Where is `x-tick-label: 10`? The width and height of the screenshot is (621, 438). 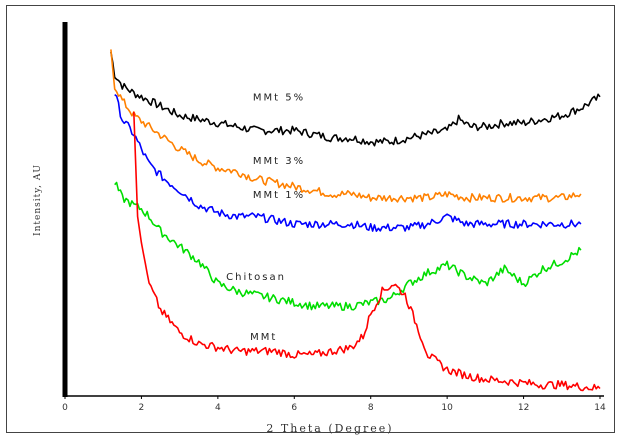
x-tick-label: 10 is located at coordinates (447, 408).